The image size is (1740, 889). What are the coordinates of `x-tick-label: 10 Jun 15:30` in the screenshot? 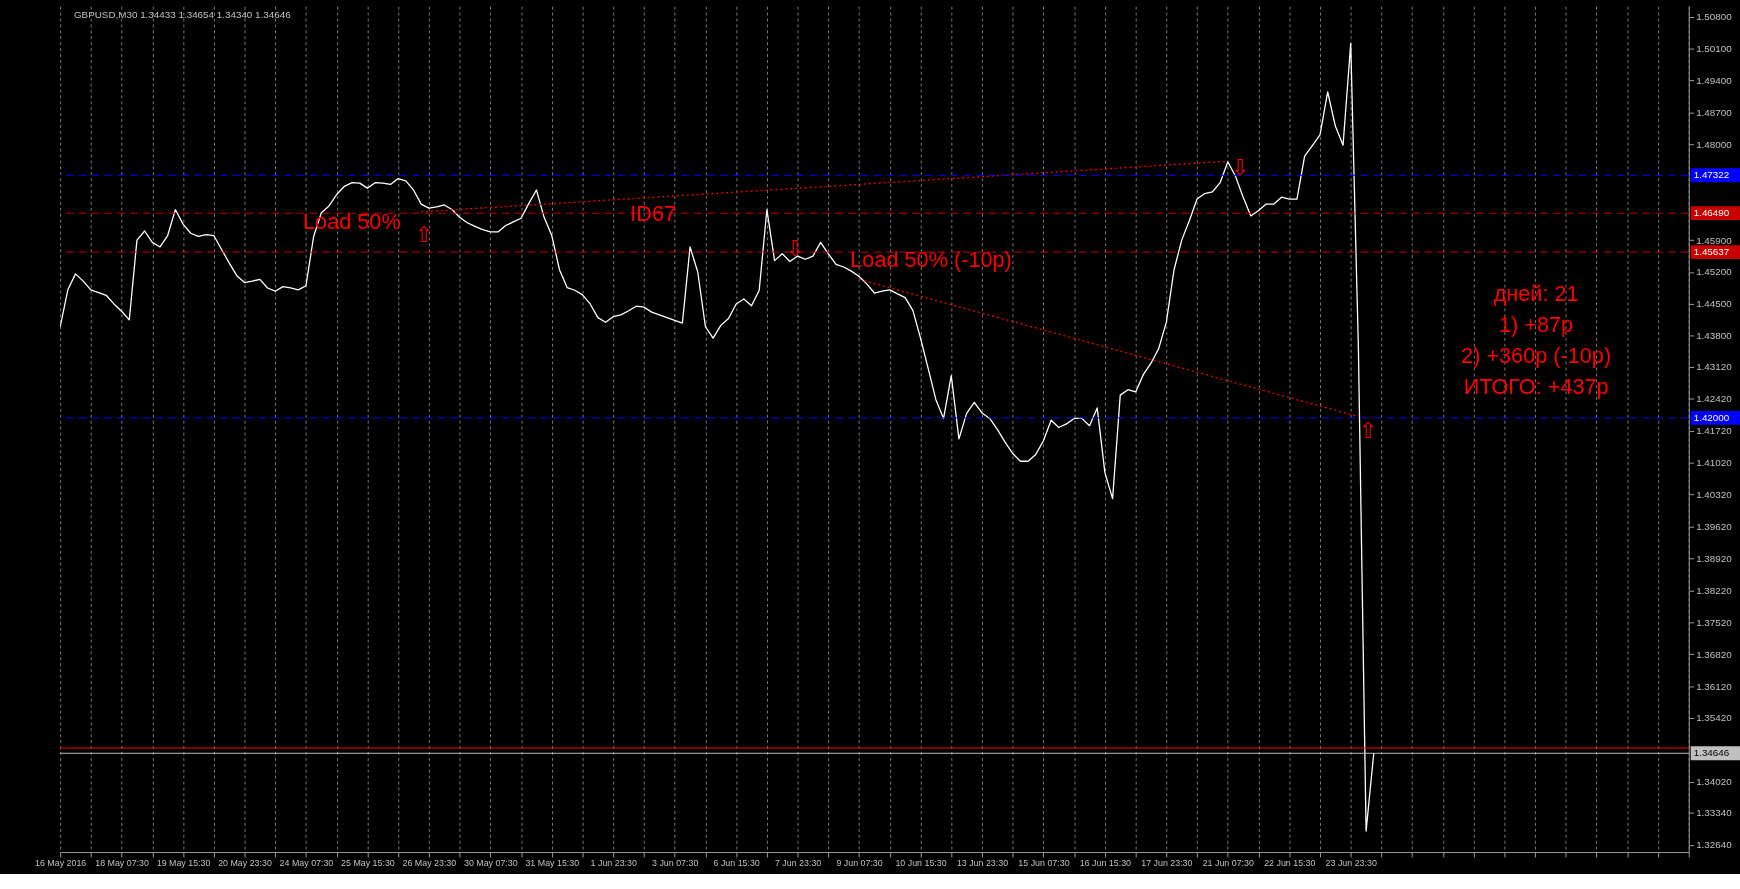 It's located at (921, 863).